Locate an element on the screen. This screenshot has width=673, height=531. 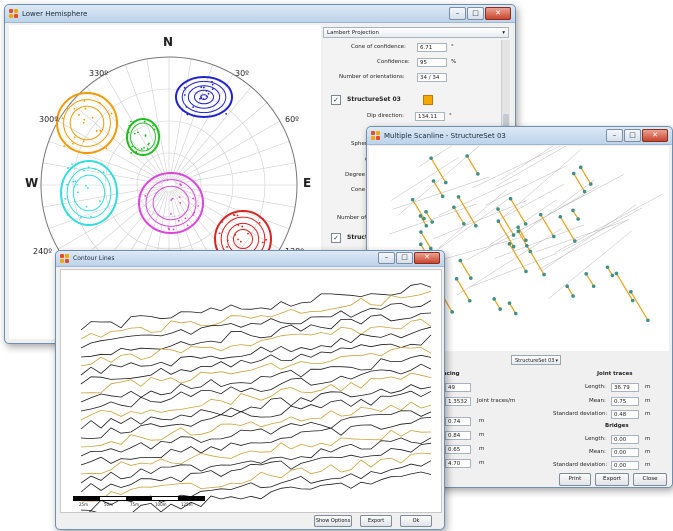
scale-label-50: 50m is located at coordinates (108, 504).